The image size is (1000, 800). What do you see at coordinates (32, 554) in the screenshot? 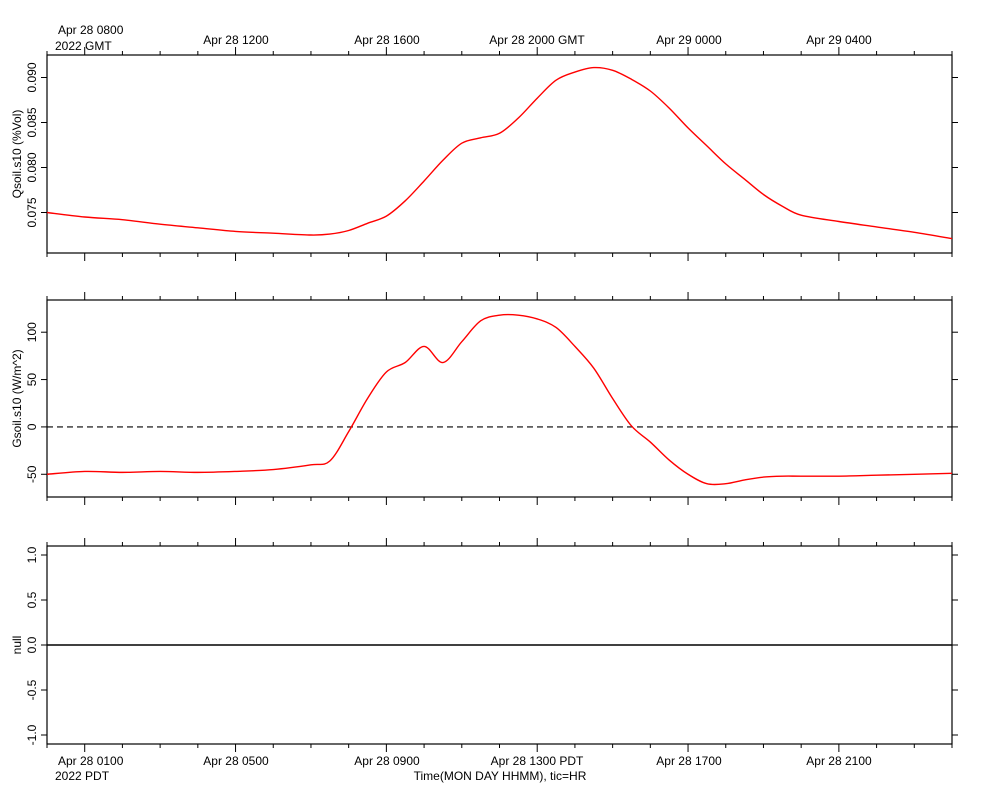
I see `y-tick-label: 1.0` at bounding box center [32, 554].